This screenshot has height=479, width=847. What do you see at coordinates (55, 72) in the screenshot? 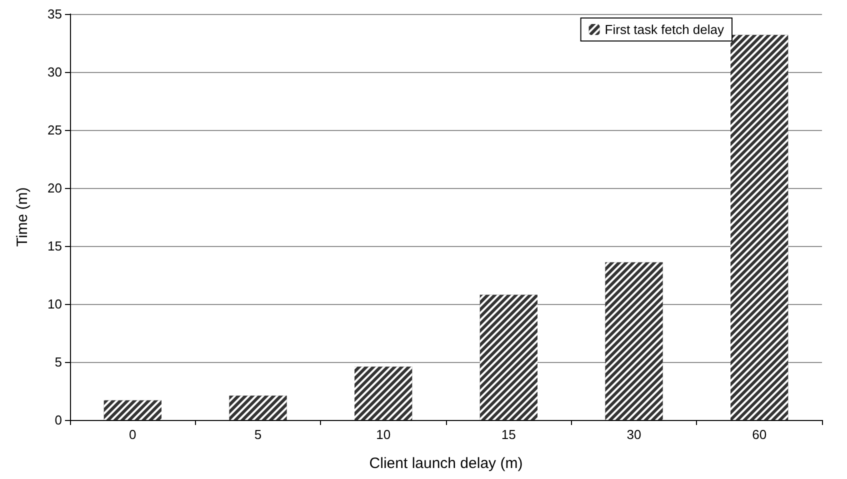
I see `y-tick-label: 30` at bounding box center [55, 72].